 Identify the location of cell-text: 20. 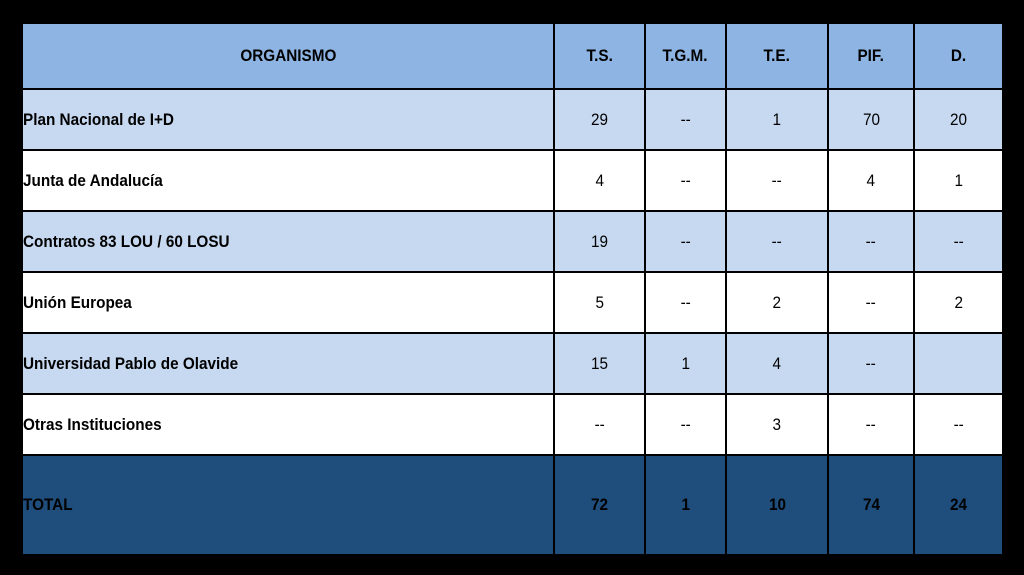
(958, 119).